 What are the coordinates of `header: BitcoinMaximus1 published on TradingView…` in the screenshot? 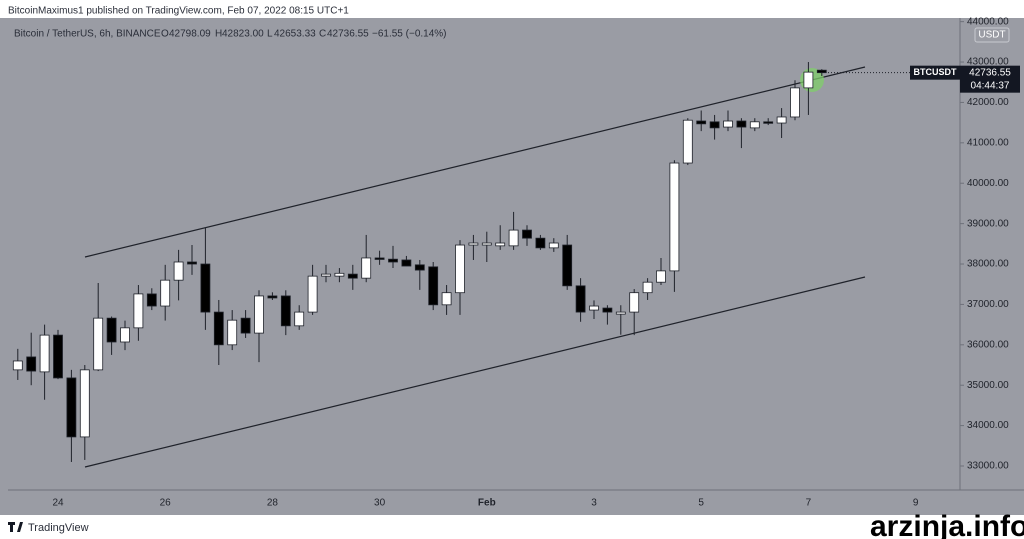 It's located at (178, 11).